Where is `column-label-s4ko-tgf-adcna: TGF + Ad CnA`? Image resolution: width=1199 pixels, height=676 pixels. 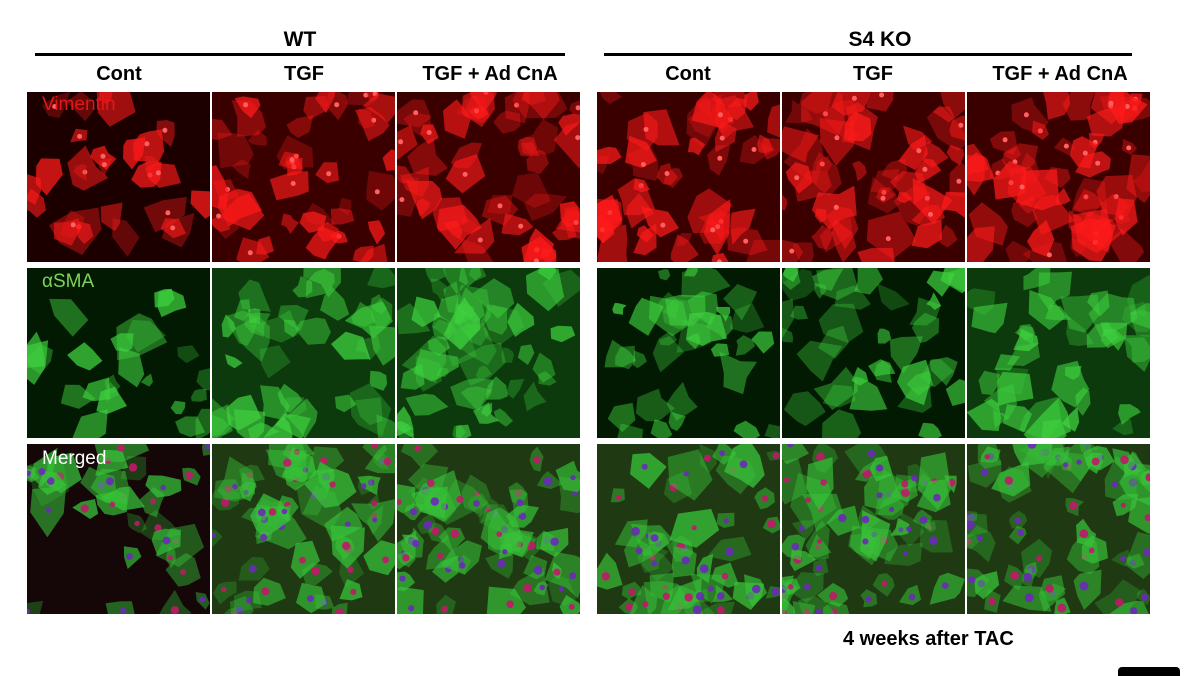 column-label-s4ko-tgf-adcna: TGF + Ad CnA is located at coordinates (1060, 74).